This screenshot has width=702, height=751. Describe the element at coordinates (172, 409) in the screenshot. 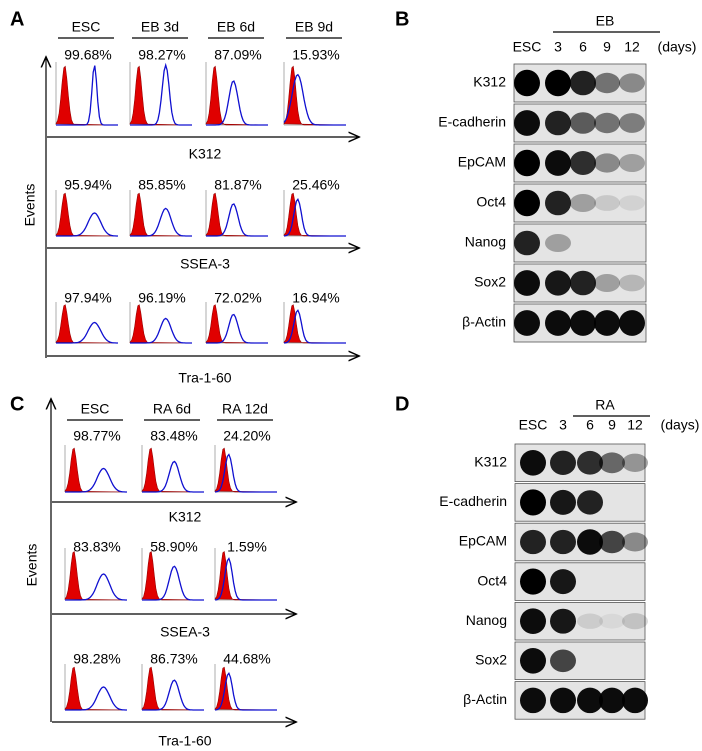

I see `column-header: RA 6d` at that location.